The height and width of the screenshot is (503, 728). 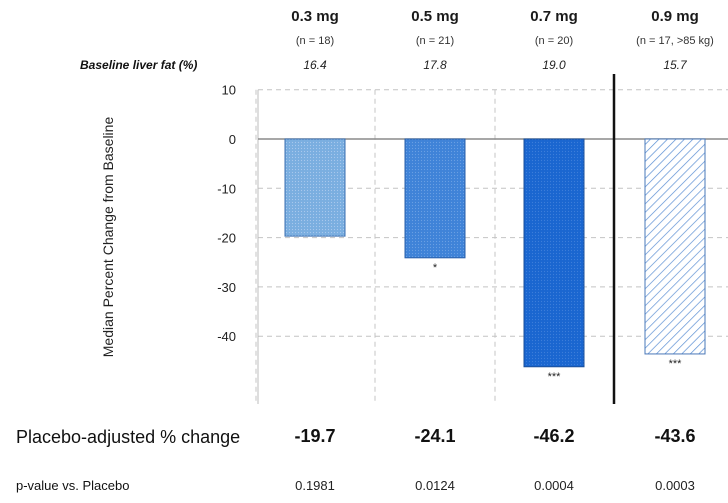 What do you see at coordinates (73, 485) in the screenshot?
I see `pvalue-label: p-value vs. Placebo` at bounding box center [73, 485].